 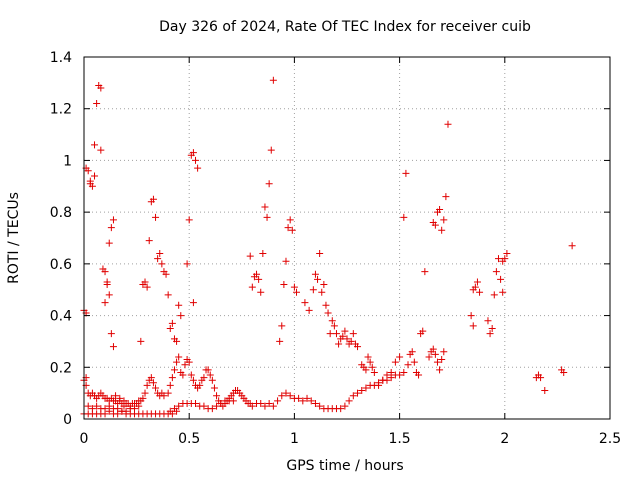 I want to click on y-tick-label: 1.4, so click(x=61, y=58).